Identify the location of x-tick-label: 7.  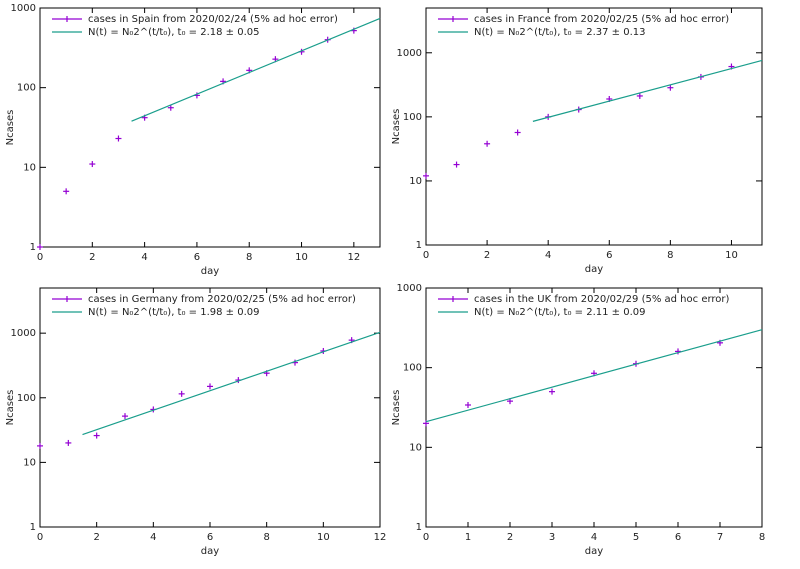
(720, 537).